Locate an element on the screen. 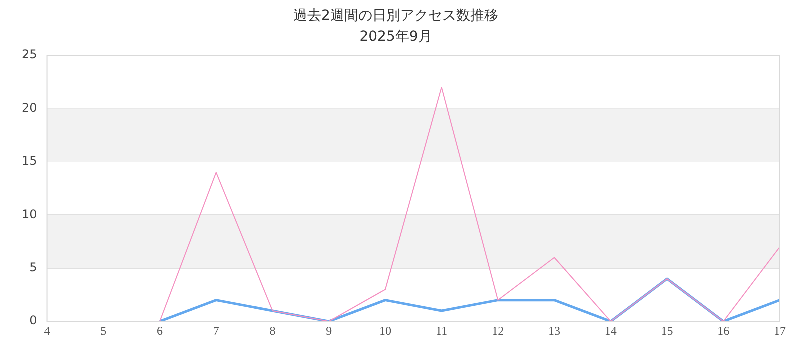 This screenshot has height=350, width=800. chart-subtitle: 2025年9月 is located at coordinates (396, 36).